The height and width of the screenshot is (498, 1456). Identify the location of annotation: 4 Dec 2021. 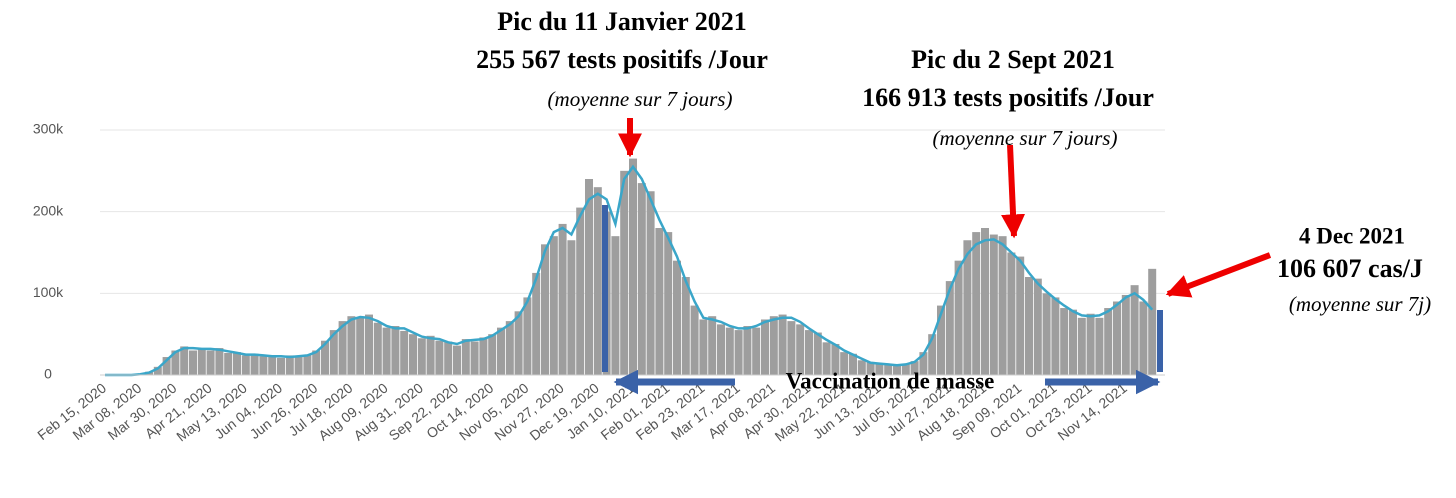
(1352, 235).